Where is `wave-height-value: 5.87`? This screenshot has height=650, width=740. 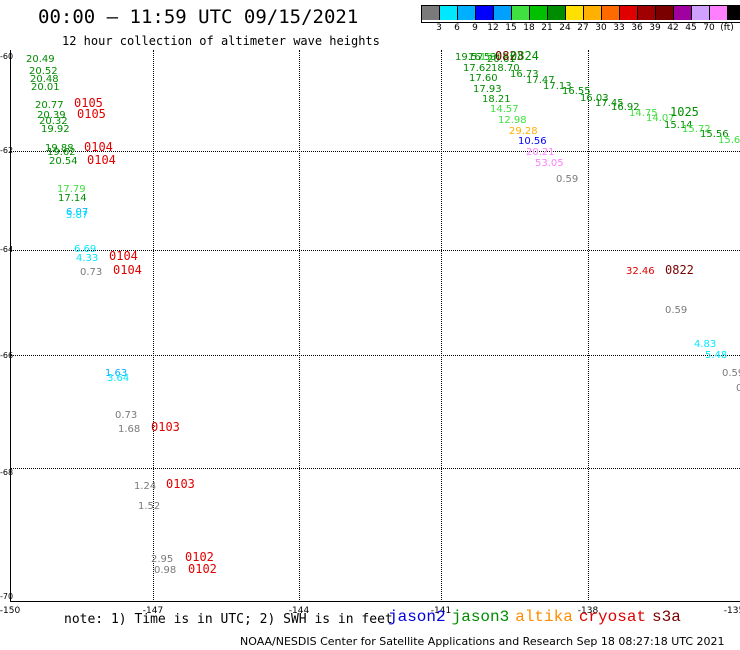
wave-height-value: 5.87 is located at coordinates (77, 215).